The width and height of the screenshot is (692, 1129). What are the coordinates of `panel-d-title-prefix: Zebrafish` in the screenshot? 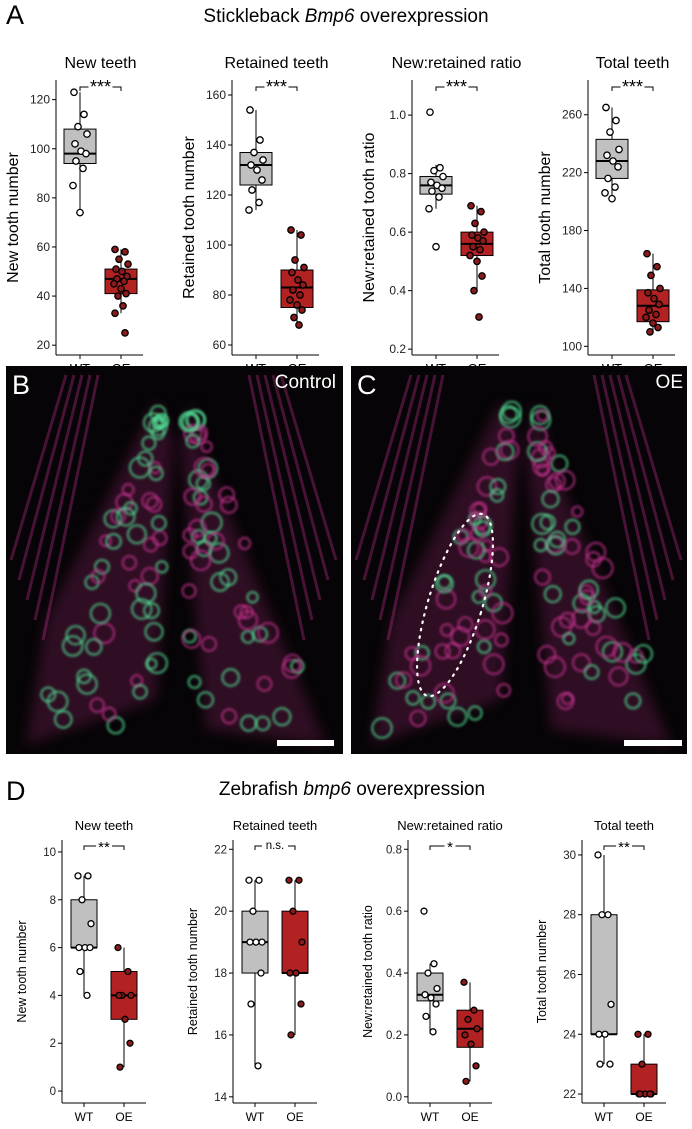 It's located at (261, 789).